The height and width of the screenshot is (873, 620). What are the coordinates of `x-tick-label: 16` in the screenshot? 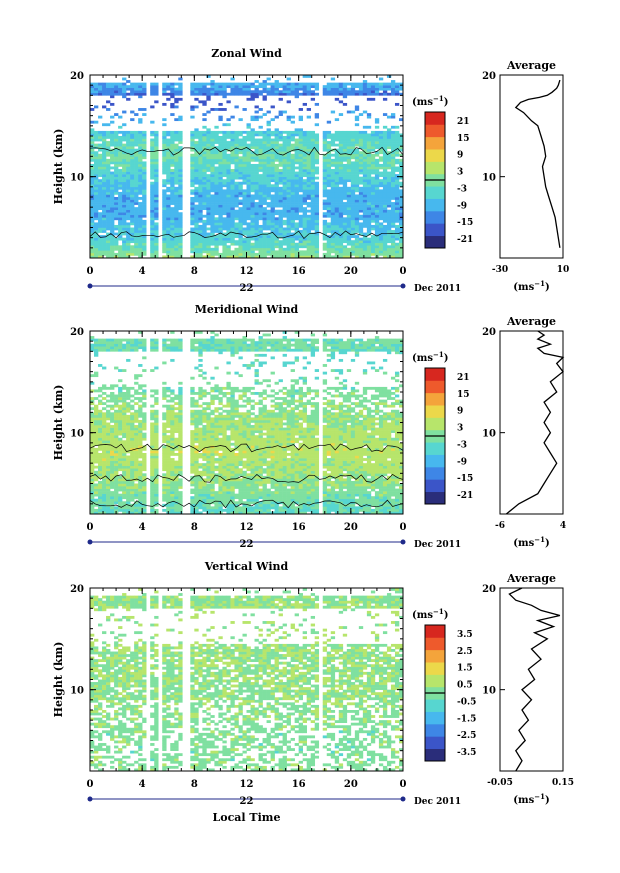 It's located at (299, 271).